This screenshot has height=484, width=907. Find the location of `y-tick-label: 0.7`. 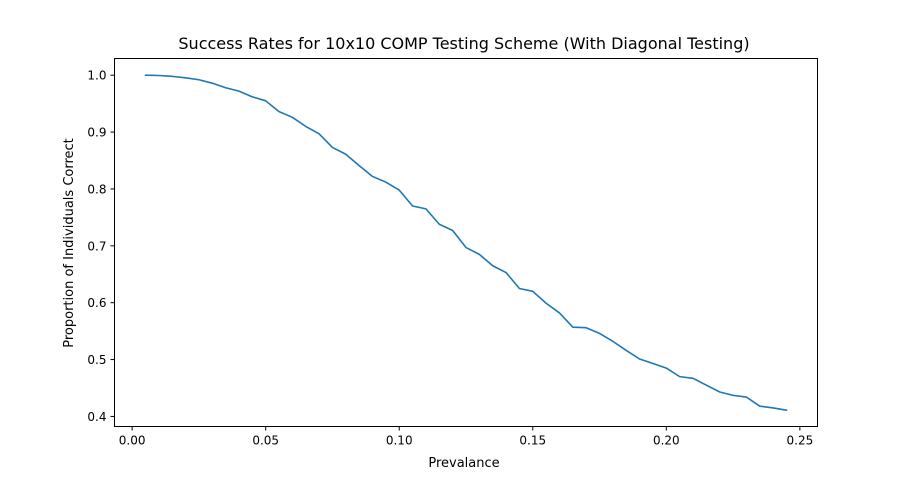

y-tick-label: 0.7 is located at coordinates (96, 246).